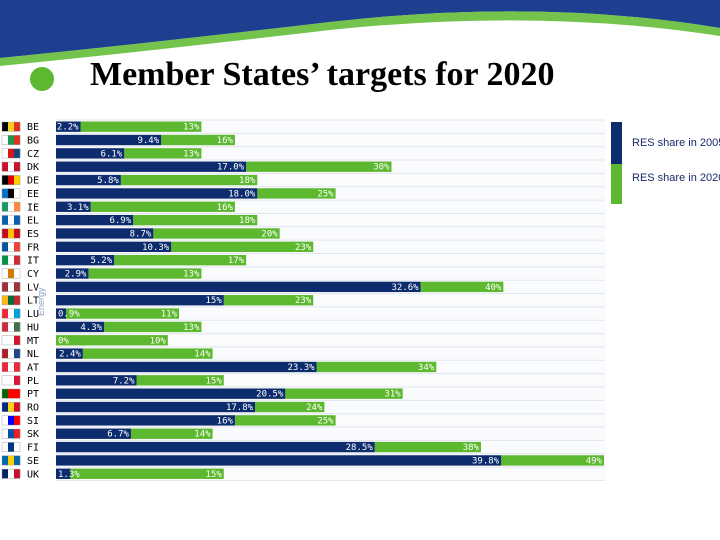  What do you see at coordinates (42, 79) in the screenshot?
I see `title-bullet-icon` at bounding box center [42, 79].